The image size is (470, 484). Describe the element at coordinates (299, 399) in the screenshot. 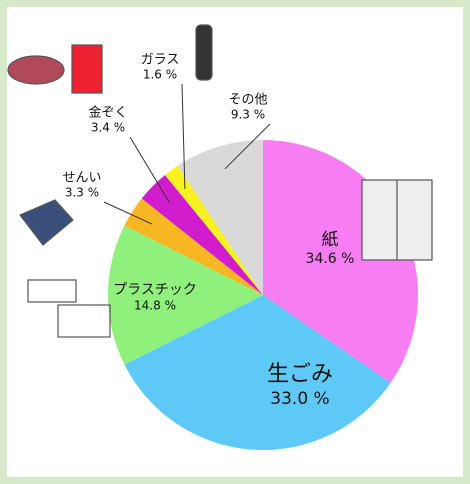

I see `value-label: 33.0 %` at that location.